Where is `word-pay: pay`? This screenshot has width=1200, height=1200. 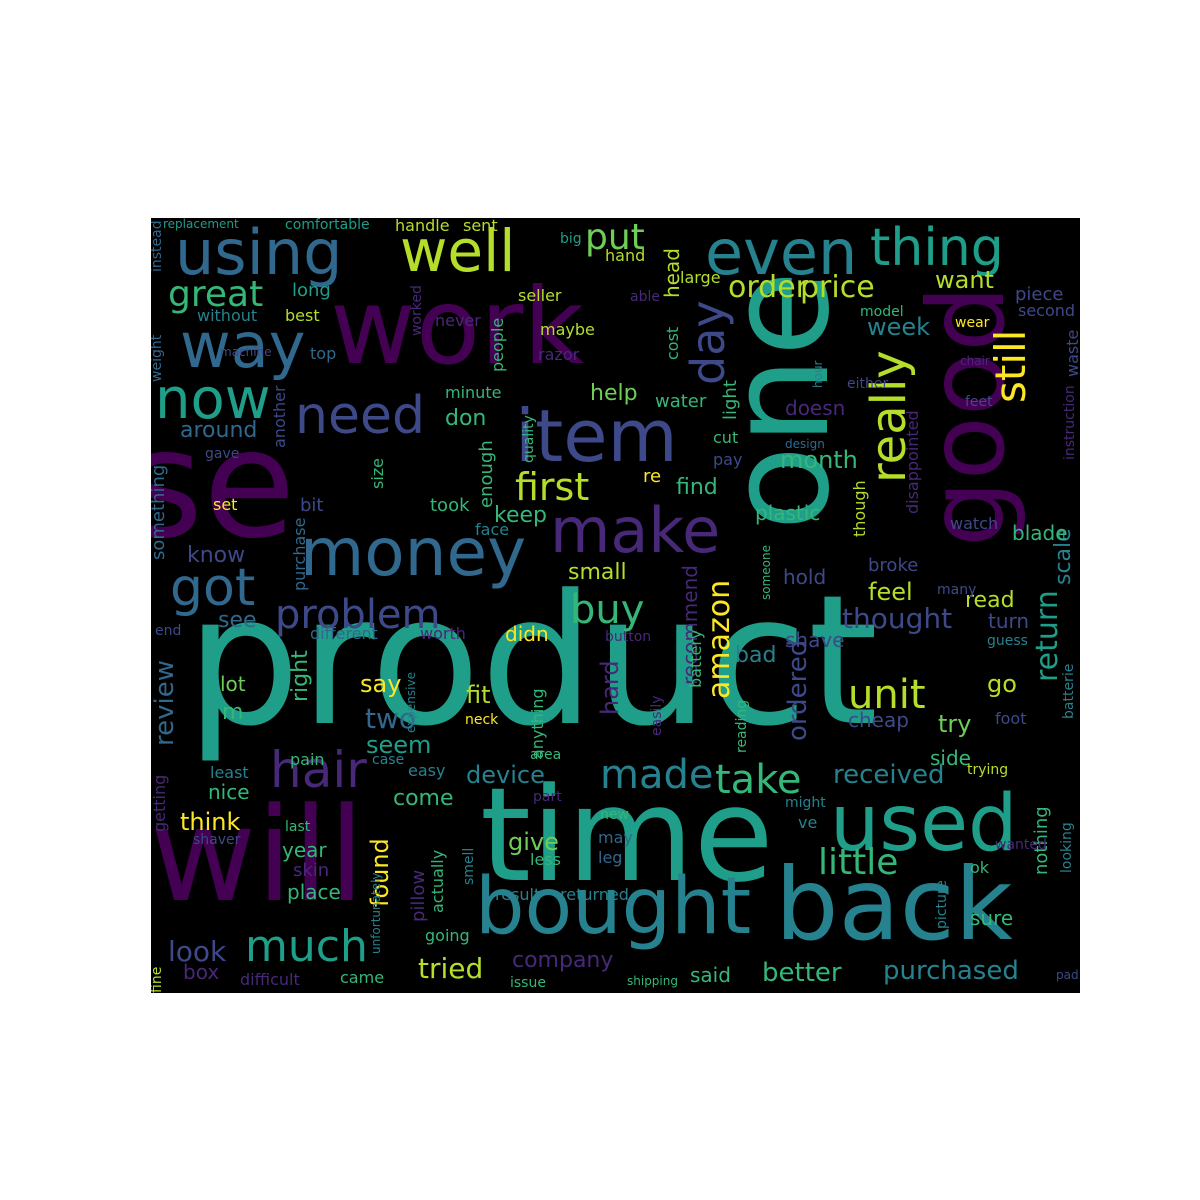
word-pay: pay is located at coordinates (728, 459).